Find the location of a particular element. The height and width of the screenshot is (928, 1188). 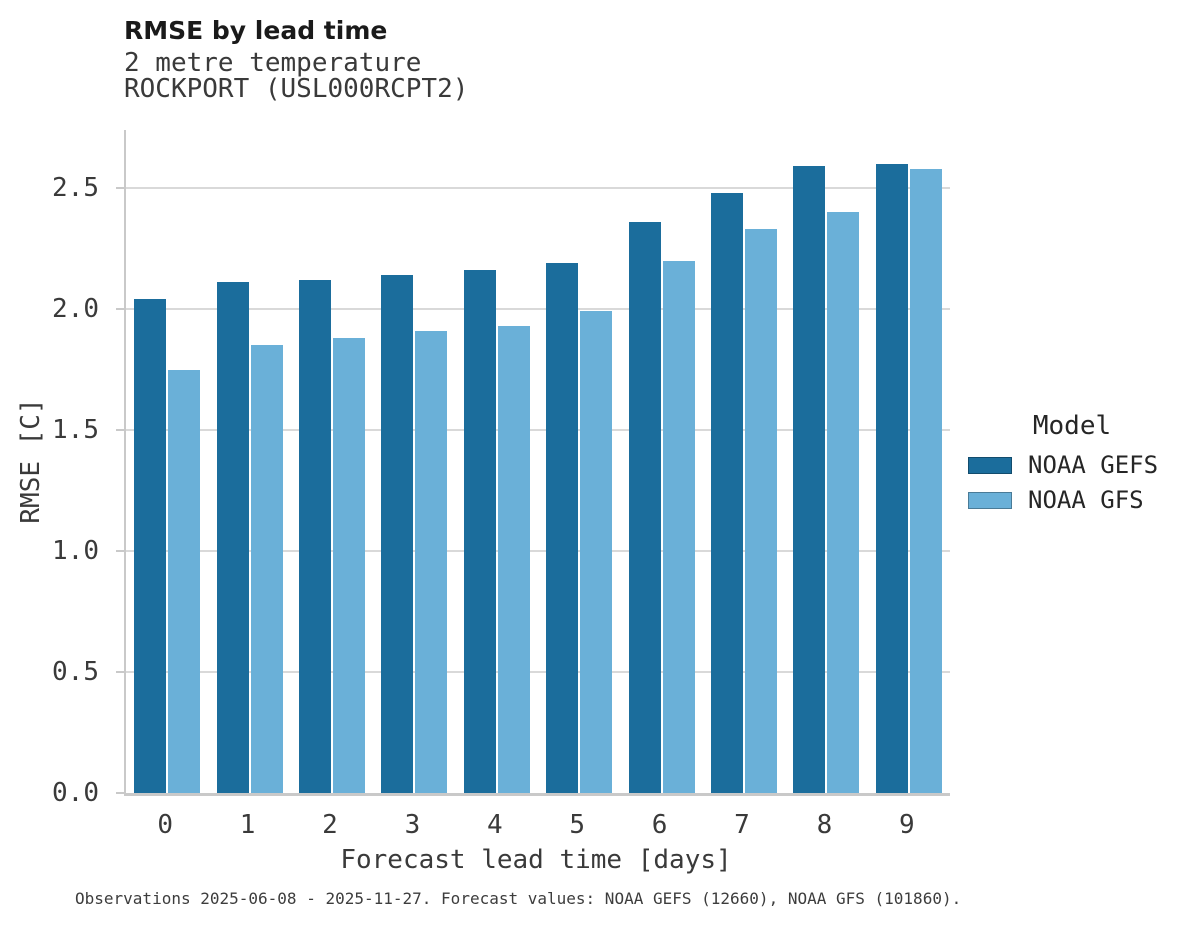

gridline-y-2.0 is located at coordinates (538, 309).